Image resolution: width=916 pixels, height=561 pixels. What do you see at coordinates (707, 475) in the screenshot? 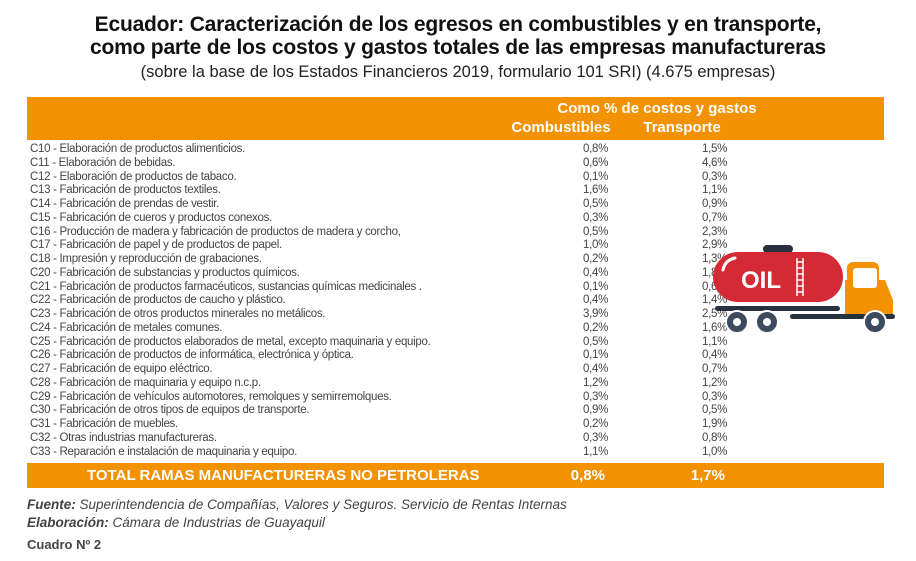
I see `total-transporte: 1,7%` at bounding box center [707, 475].